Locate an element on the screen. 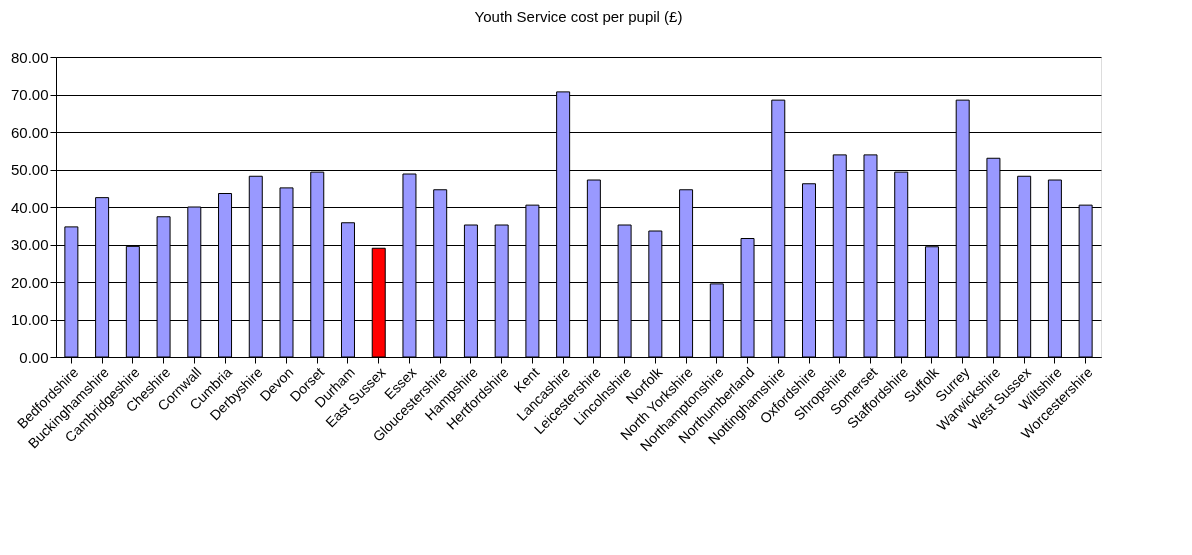 The height and width of the screenshot is (555, 1192). y-tick-label: 30.00 is located at coordinates (29, 244).